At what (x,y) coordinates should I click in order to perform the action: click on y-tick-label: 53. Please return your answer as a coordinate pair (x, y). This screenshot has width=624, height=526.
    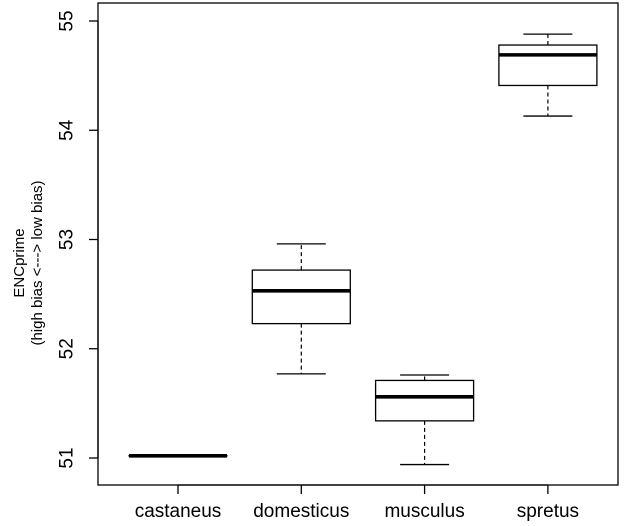
    Looking at the image, I should click on (67, 239).